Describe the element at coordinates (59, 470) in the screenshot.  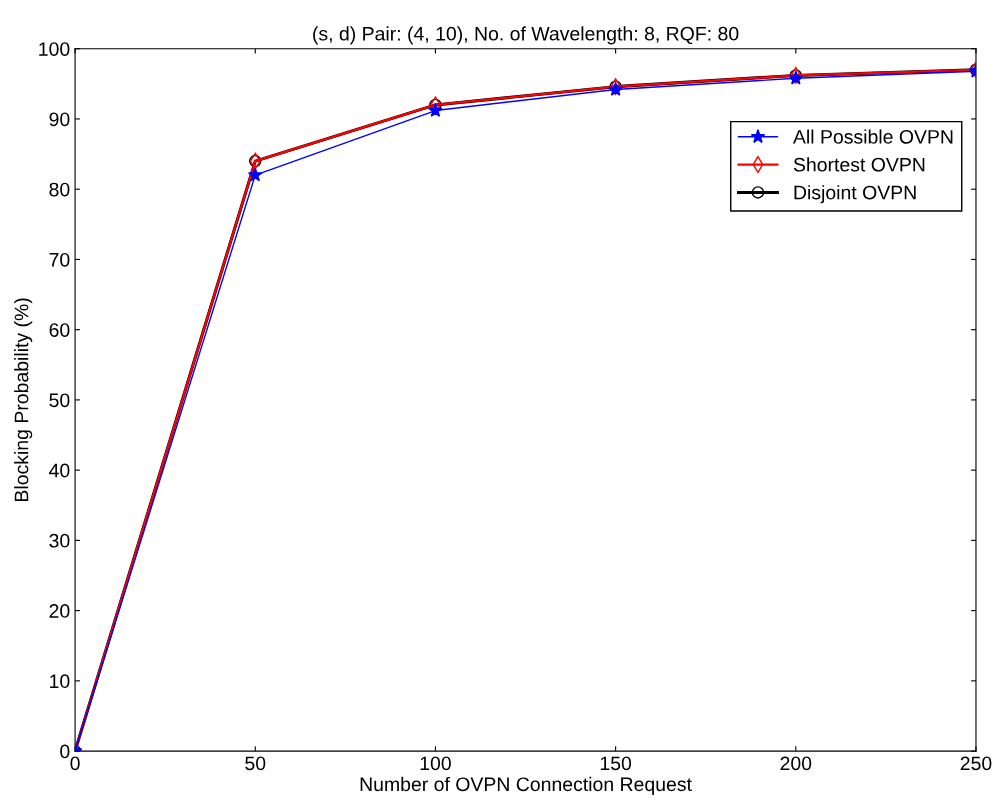
I see `y-tick-label: 40` at that location.